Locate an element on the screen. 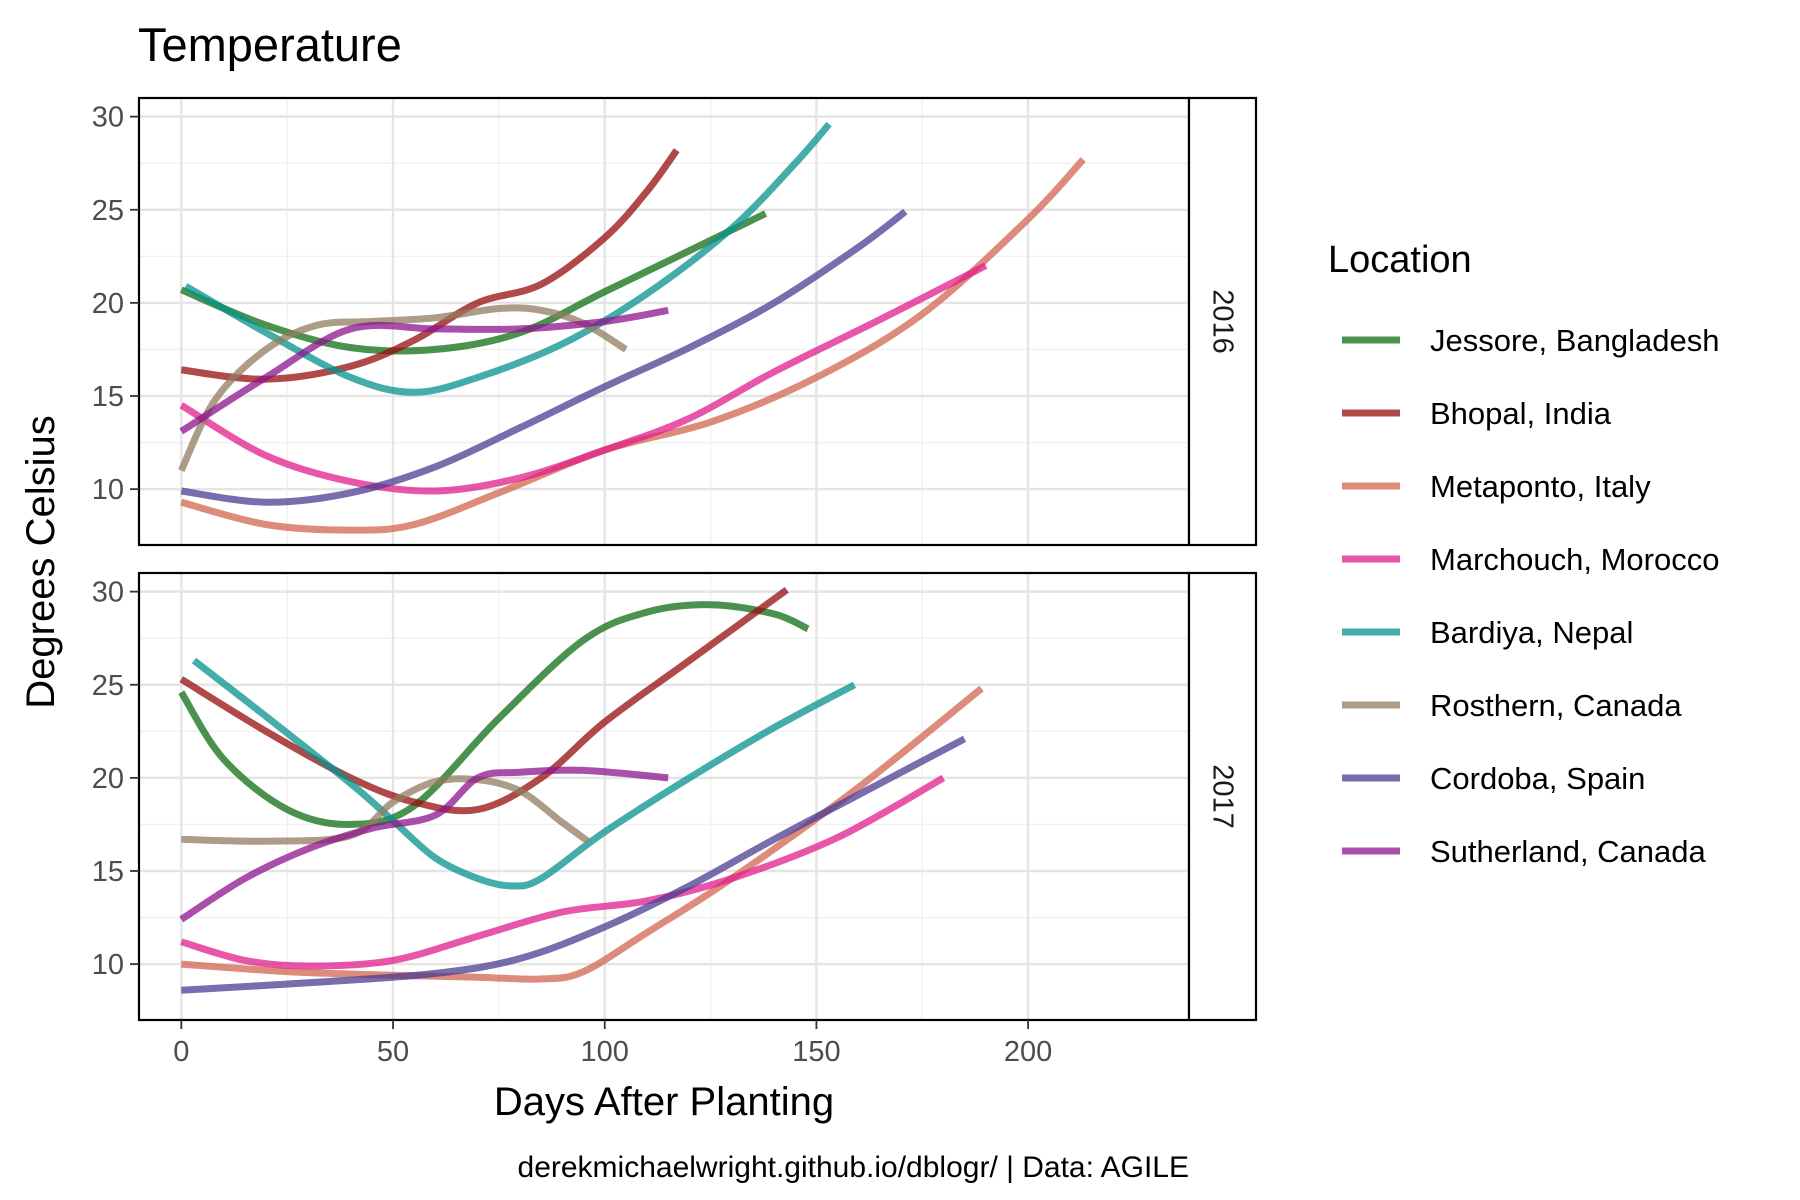  legend-item-metaponto-italy: Metaponto, Italy is located at coordinates (1496, 486).